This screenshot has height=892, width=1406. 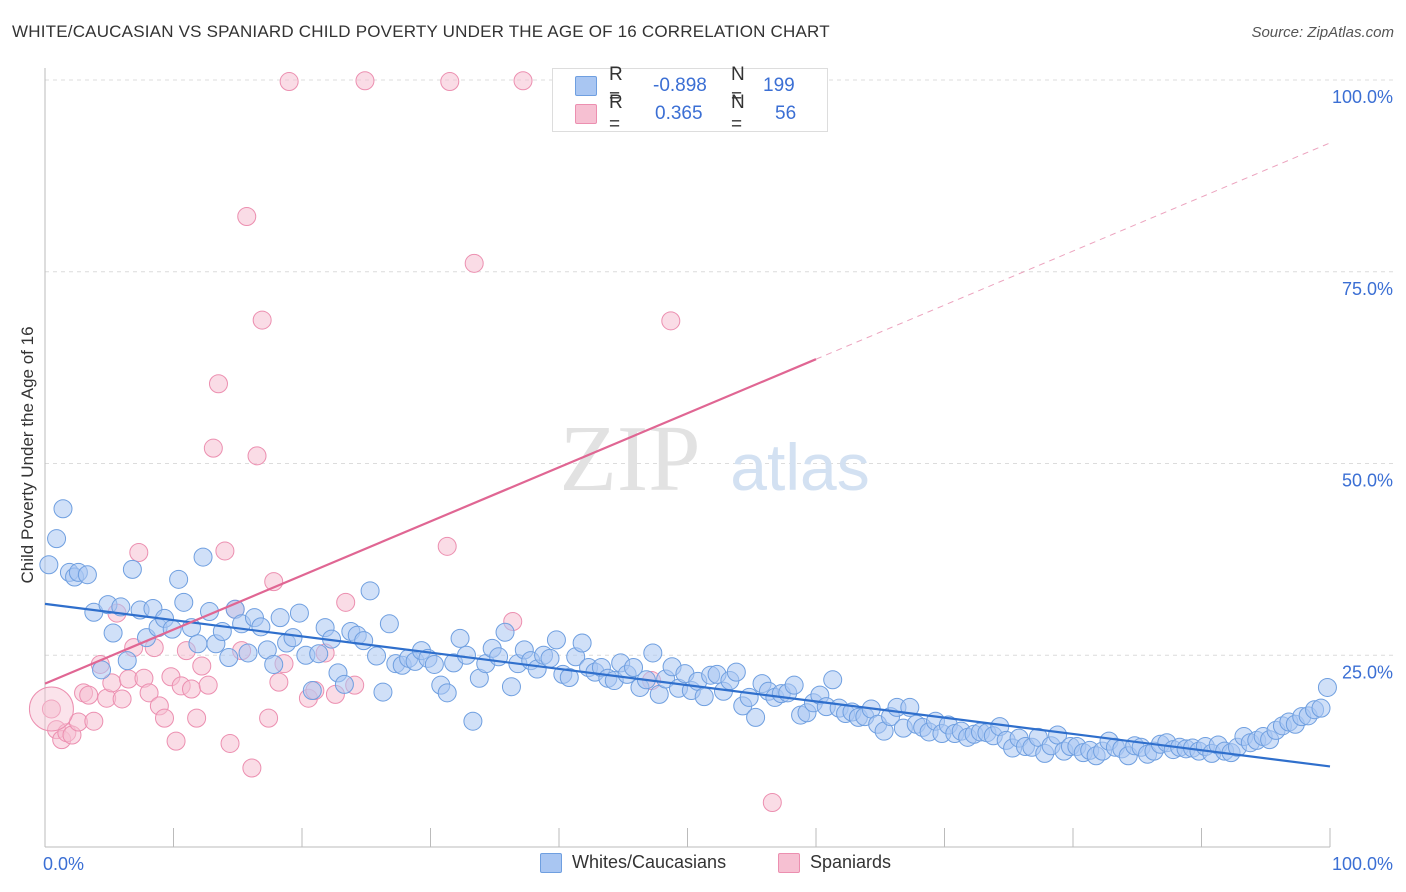 I want to click on source-label: Source: ZipAtlas.com, so click(x=1322, y=32).